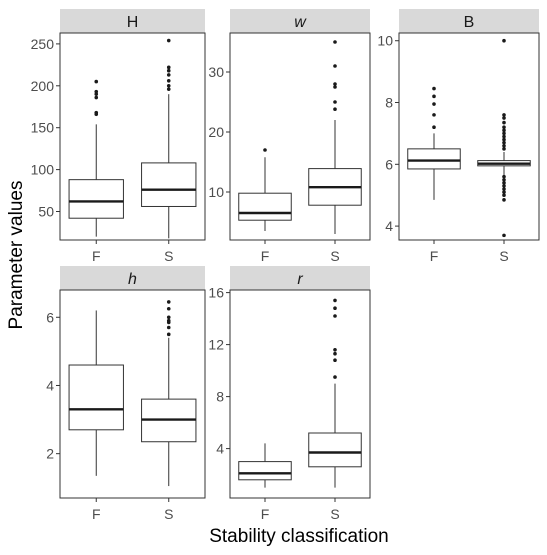 The image size is (547, 555). What do you see at coordinates (265, 189) in the screenshot?
I see `box-w-F` at bounding box center [265, 189].